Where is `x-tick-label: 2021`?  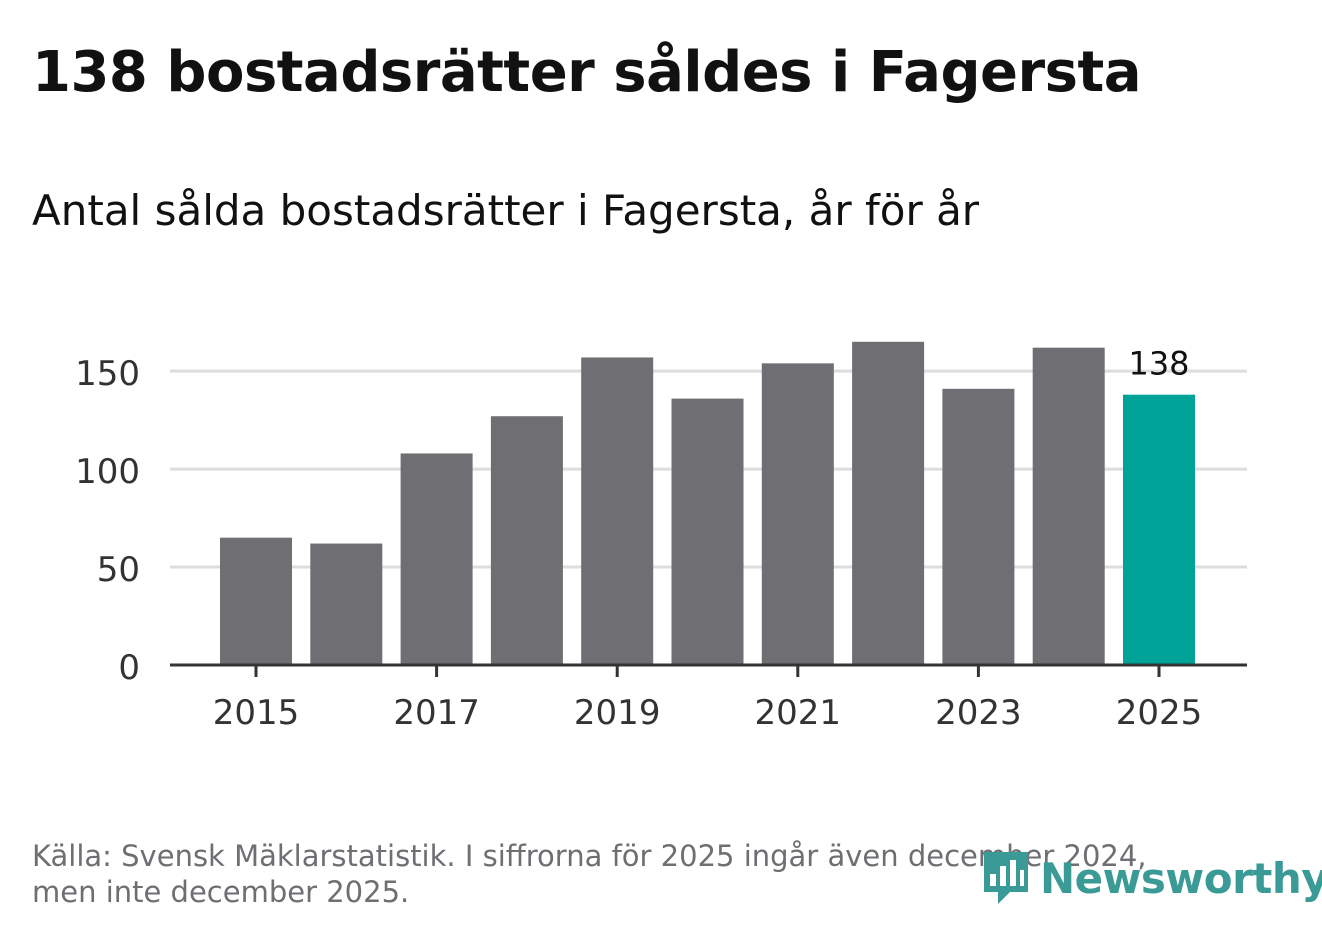
x-tick-label: 2021 is located at coordinates (798, 713).